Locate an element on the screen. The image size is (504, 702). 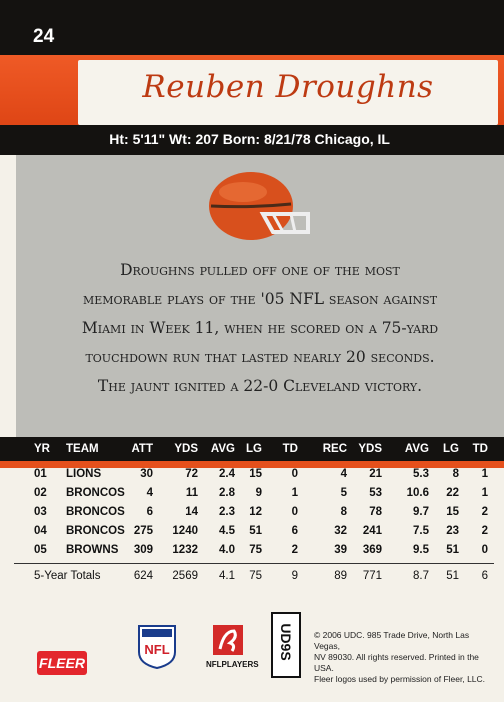
stat-cell-att: 4 is located at coordinates (149, 493).